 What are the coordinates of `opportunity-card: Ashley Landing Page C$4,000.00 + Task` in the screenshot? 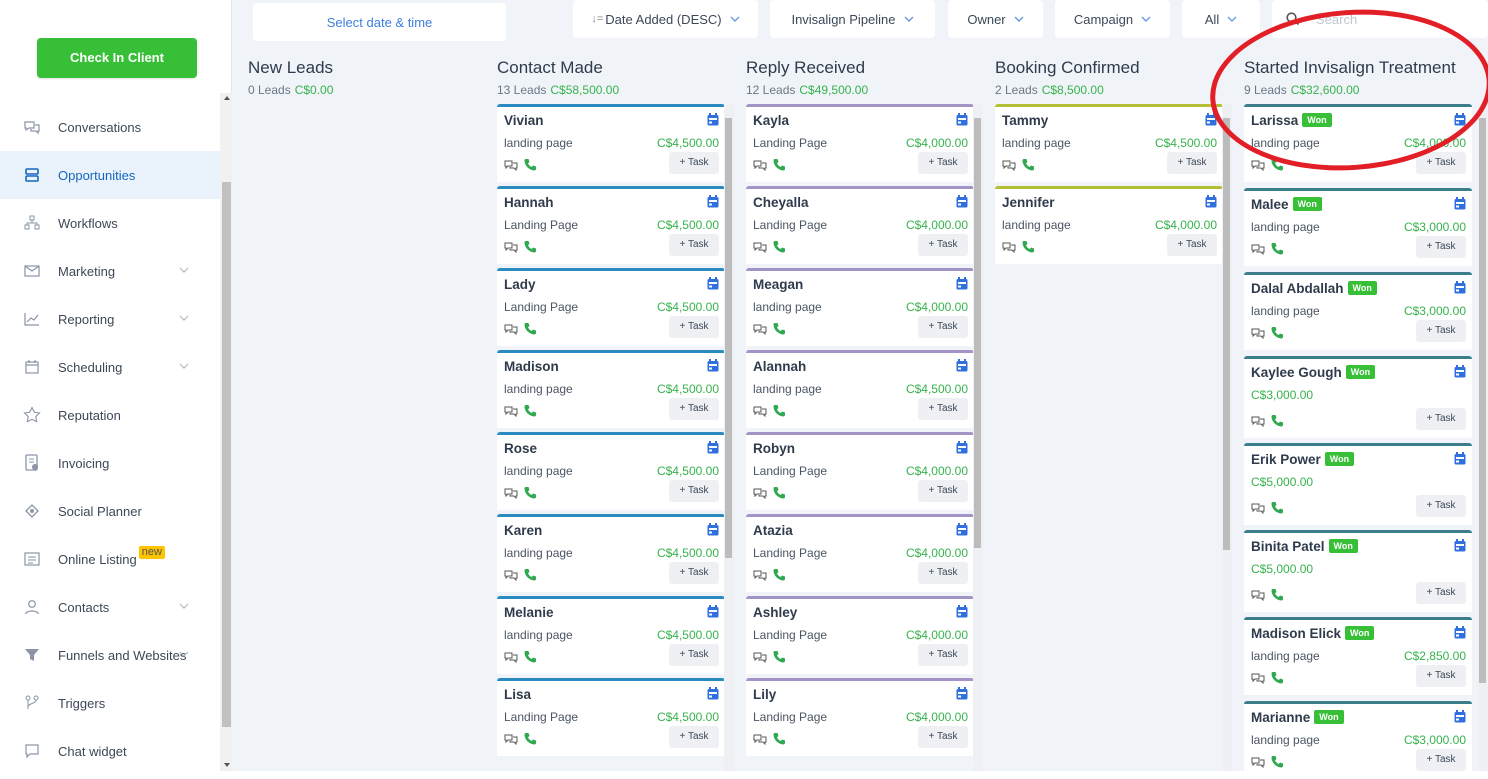 It's located at (860, 635).